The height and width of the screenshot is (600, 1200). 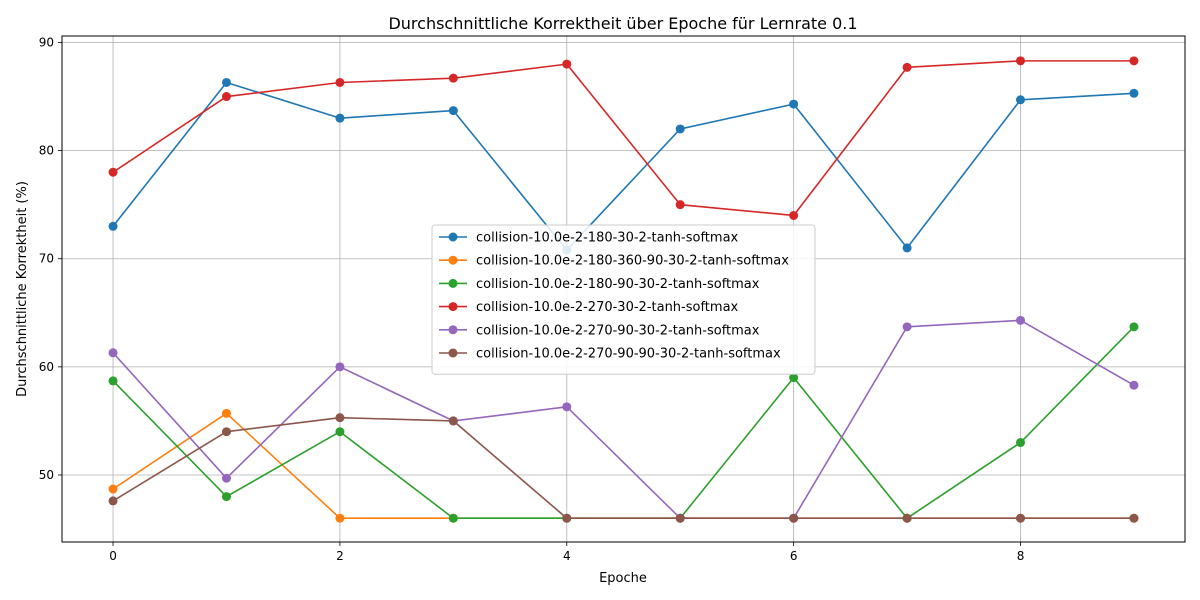 I want to click on legend-box, so click(x=623, y=299).